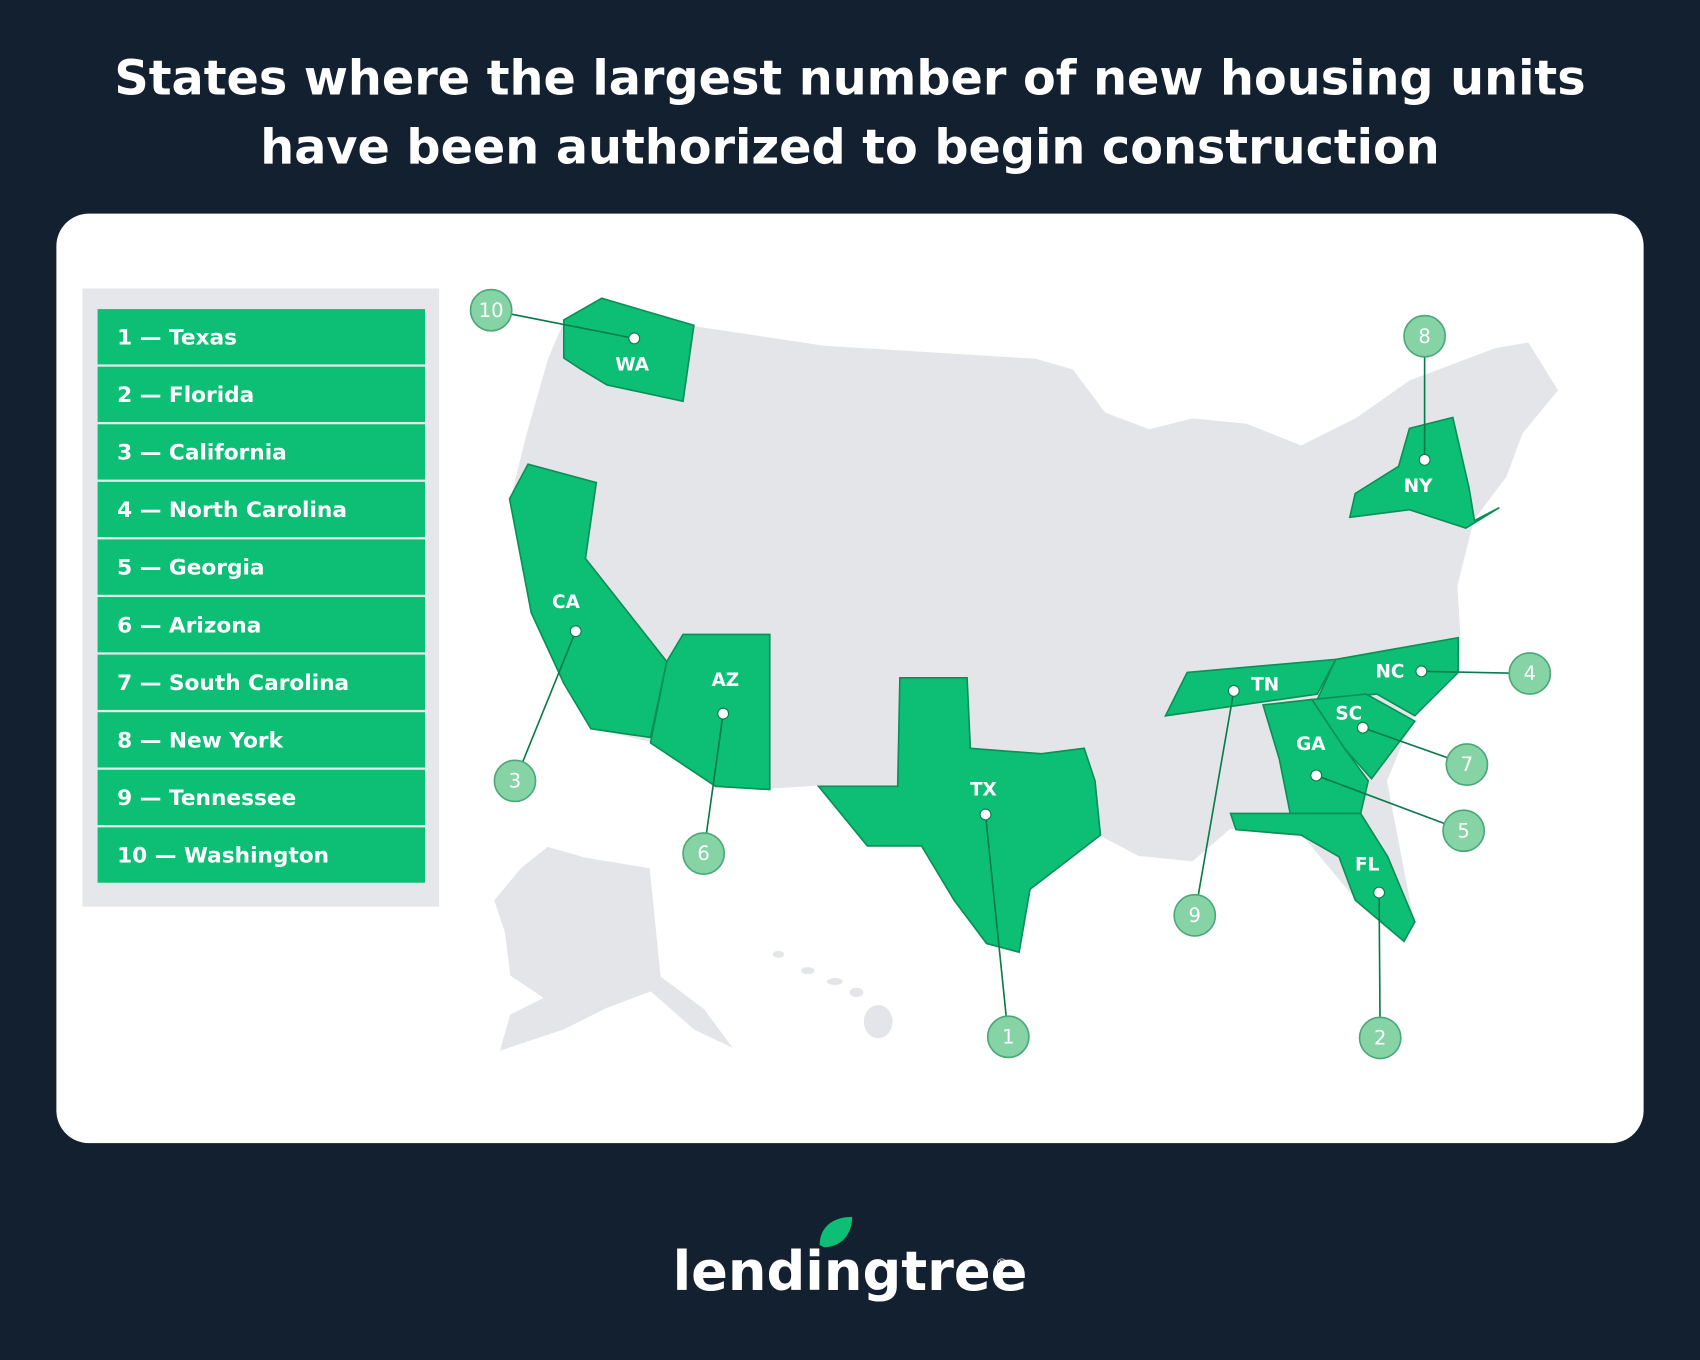 This screenshot has width=1700, height=1360. Describe the element at coordinates (185, 395) in the screenshot. I see `legend-label: 2 — Florida` at that location.